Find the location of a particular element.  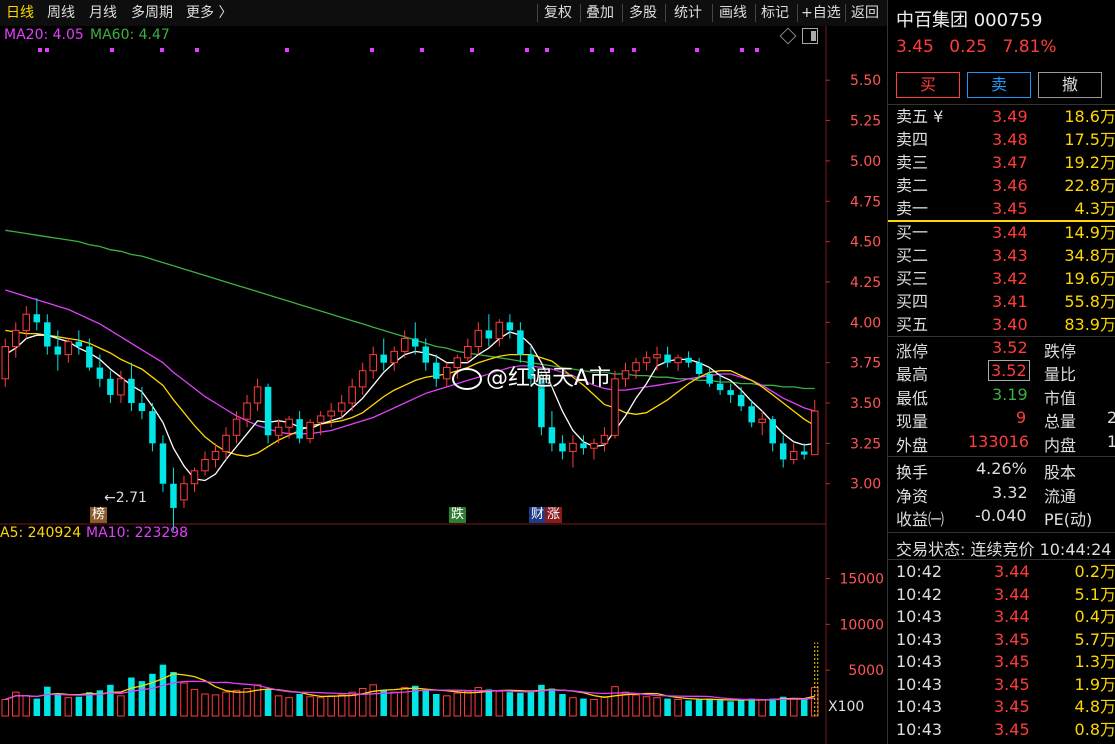

tick-volume: 1.3万 is located at coordinates (1094, 661).